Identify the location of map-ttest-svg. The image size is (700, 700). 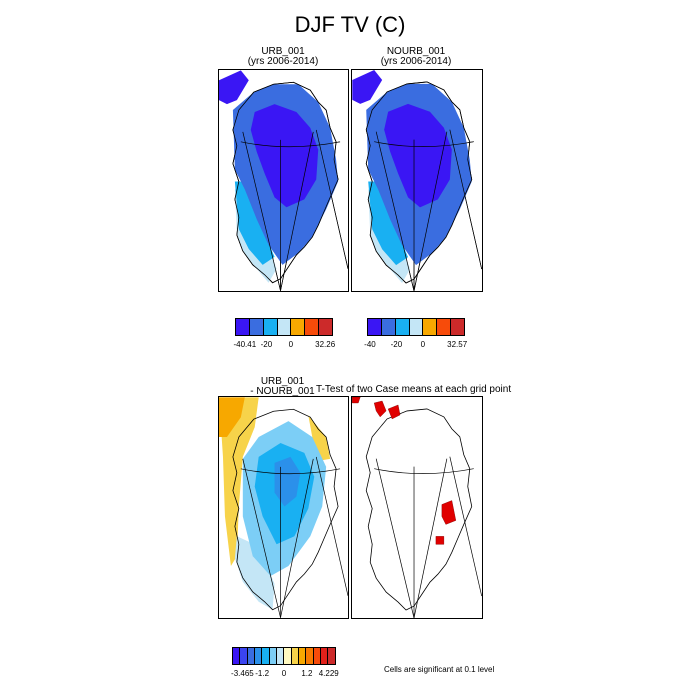
(417, 507).